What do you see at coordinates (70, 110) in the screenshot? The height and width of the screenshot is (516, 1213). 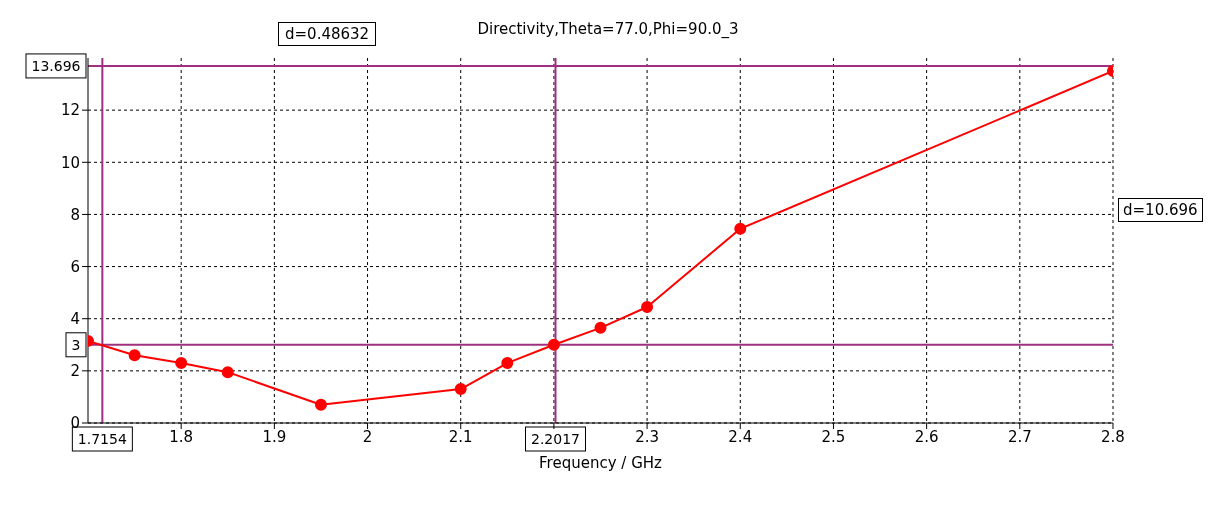 I see `y-tick-label: 12` at bounding box center [70, 110].